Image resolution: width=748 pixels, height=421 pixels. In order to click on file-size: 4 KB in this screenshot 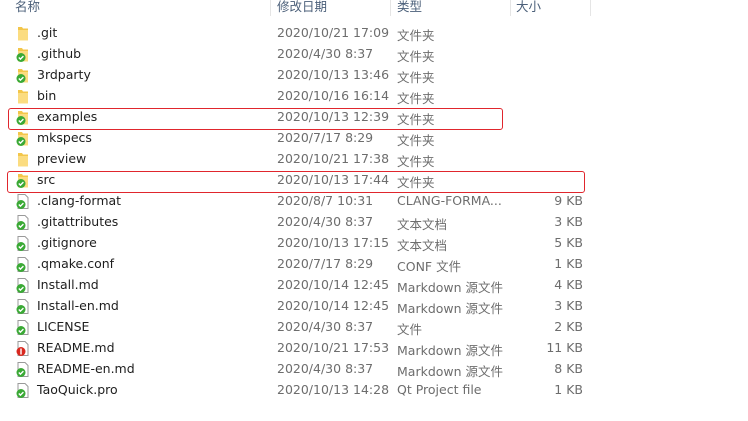, I will do `click(568, 284)`.